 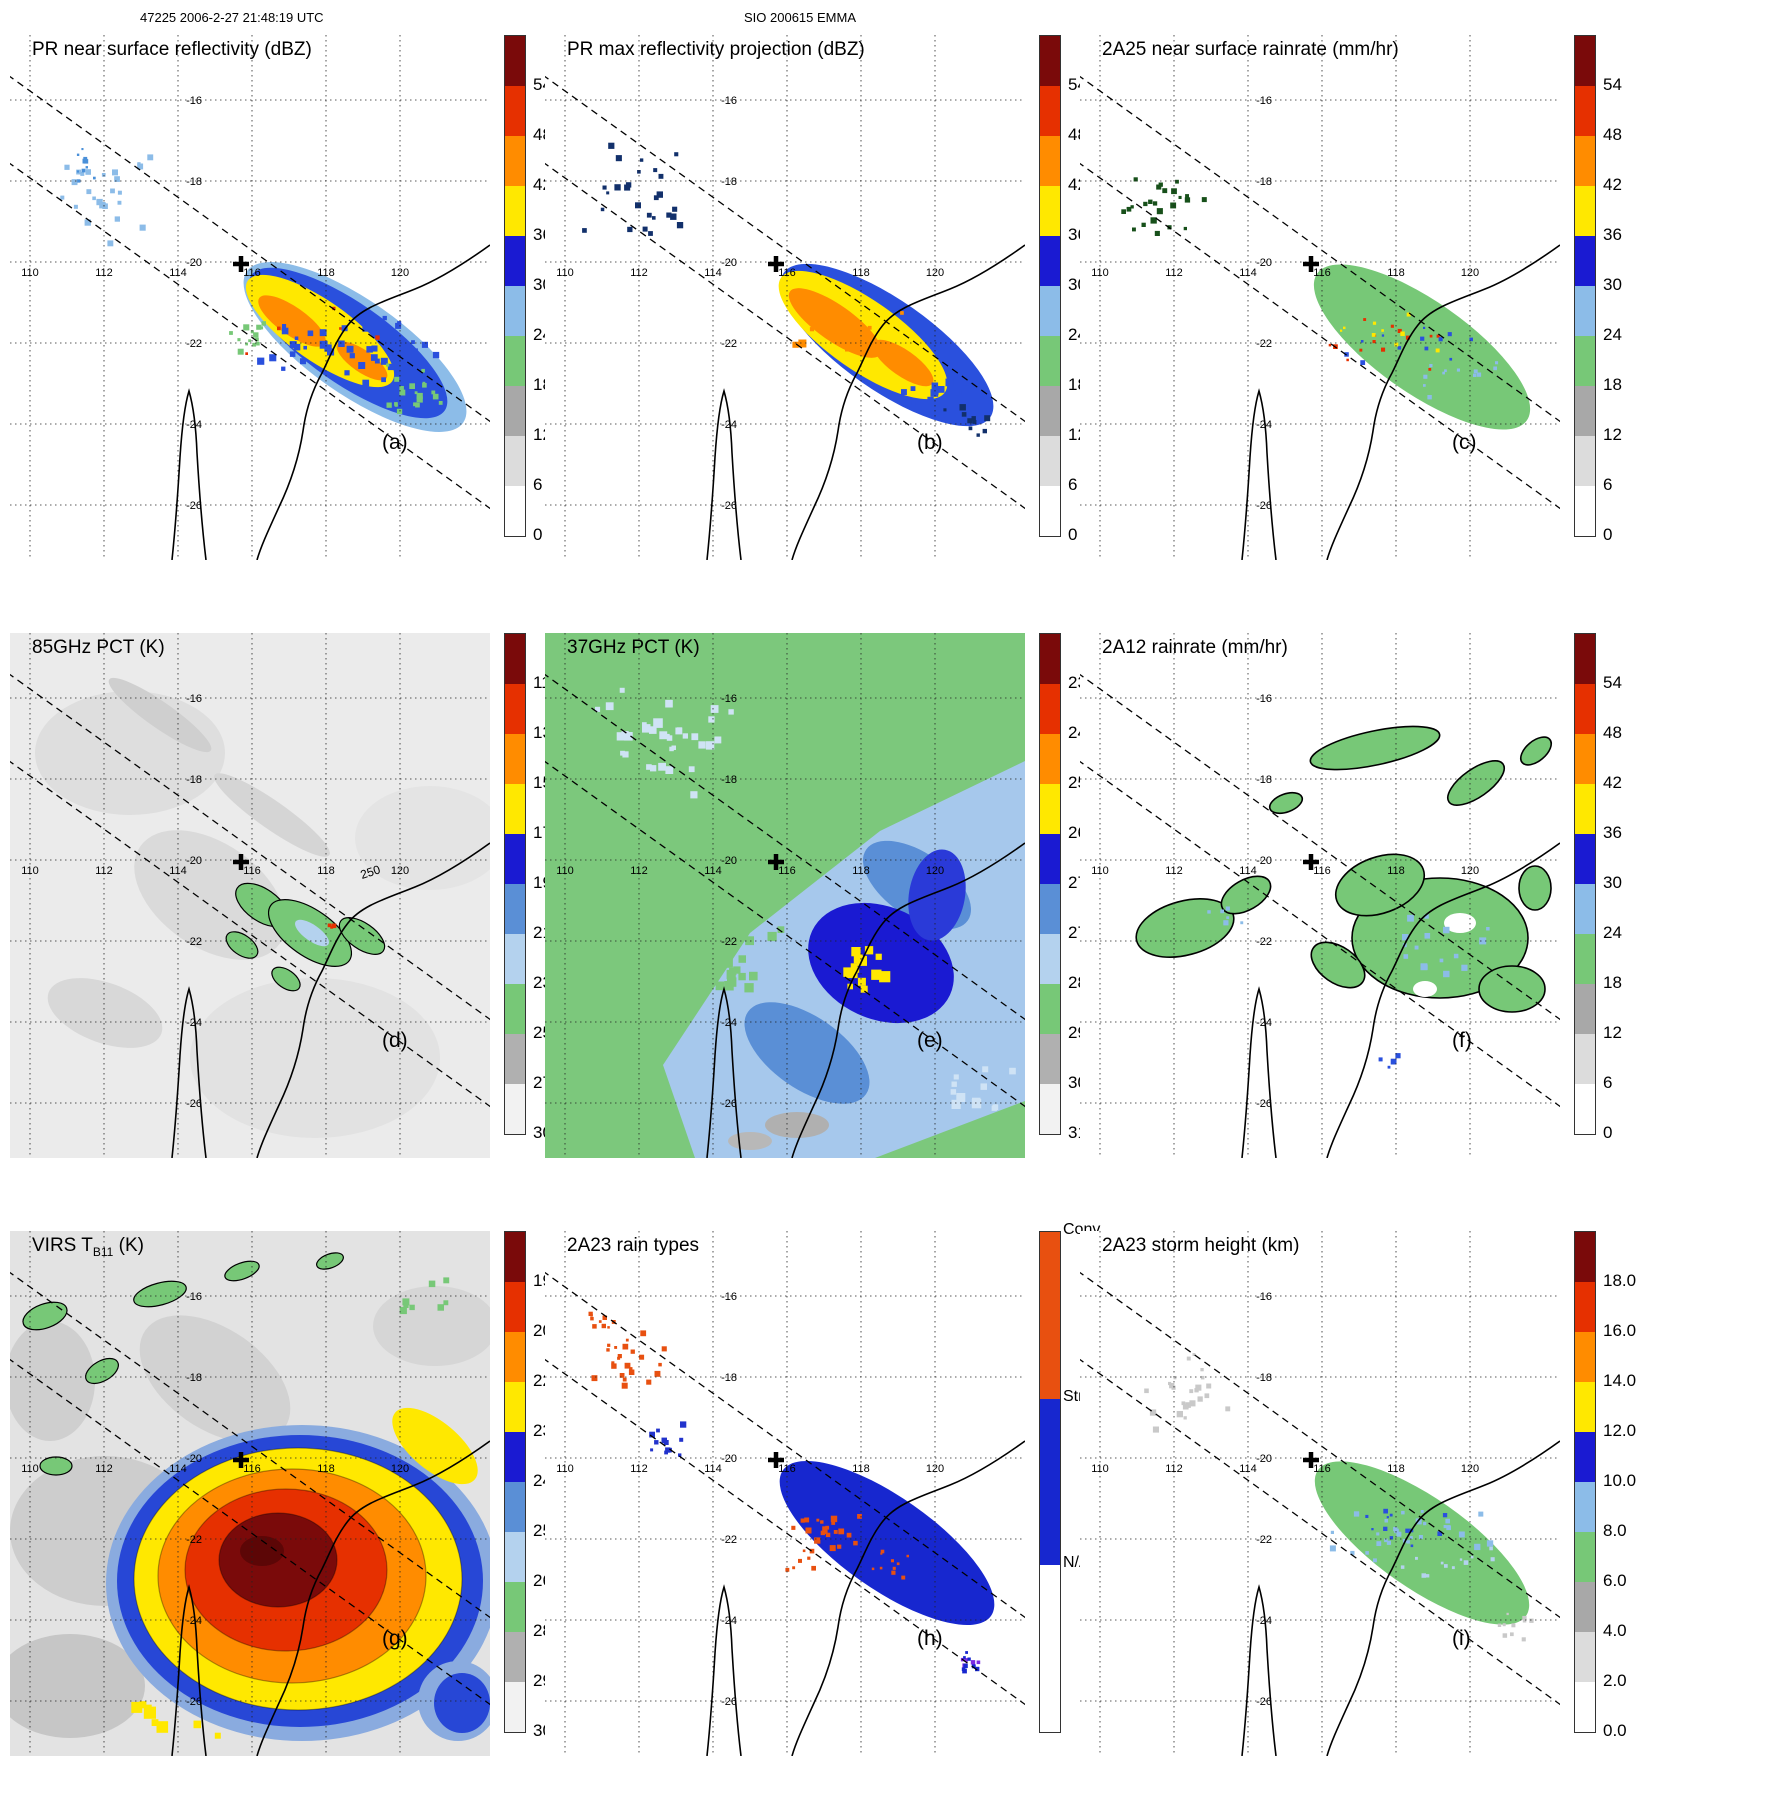 I want to click on panel-title-i: 2A23 storm height (km), so click(x=1201, y=1245).